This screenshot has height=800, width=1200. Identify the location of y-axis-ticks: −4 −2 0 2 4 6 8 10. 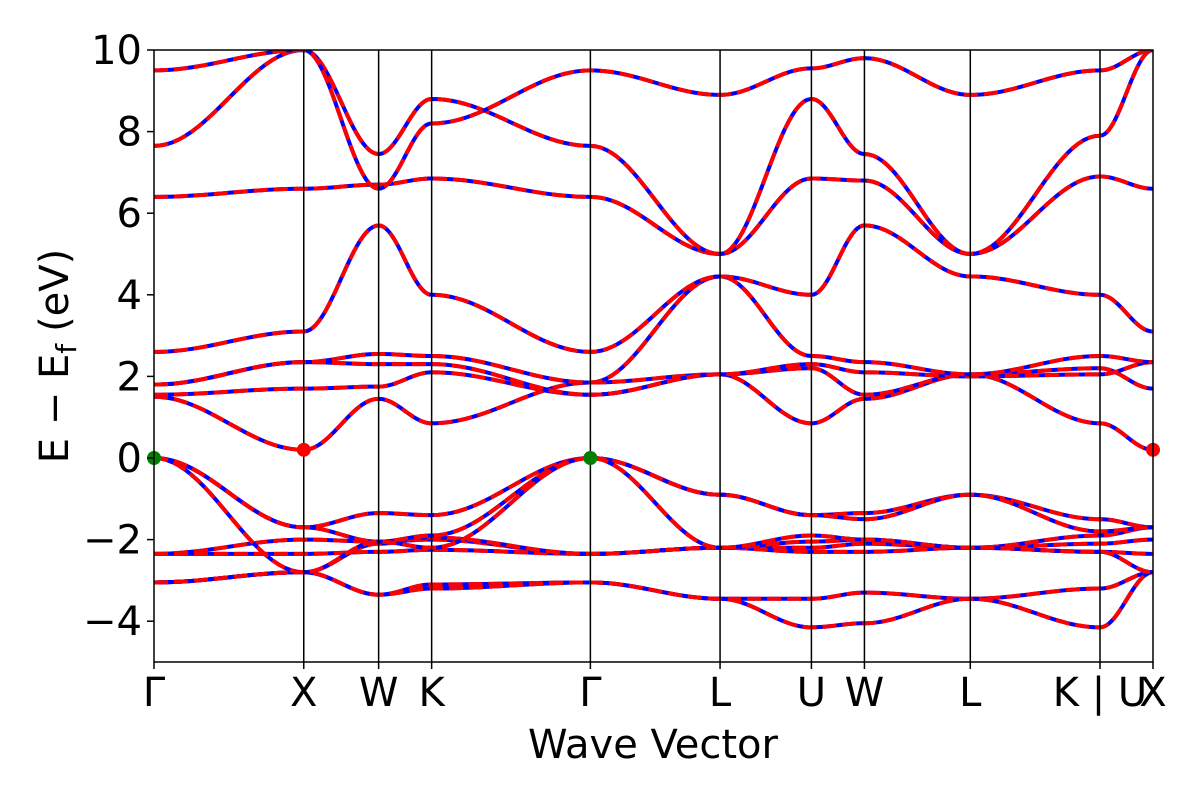
(118, 336).